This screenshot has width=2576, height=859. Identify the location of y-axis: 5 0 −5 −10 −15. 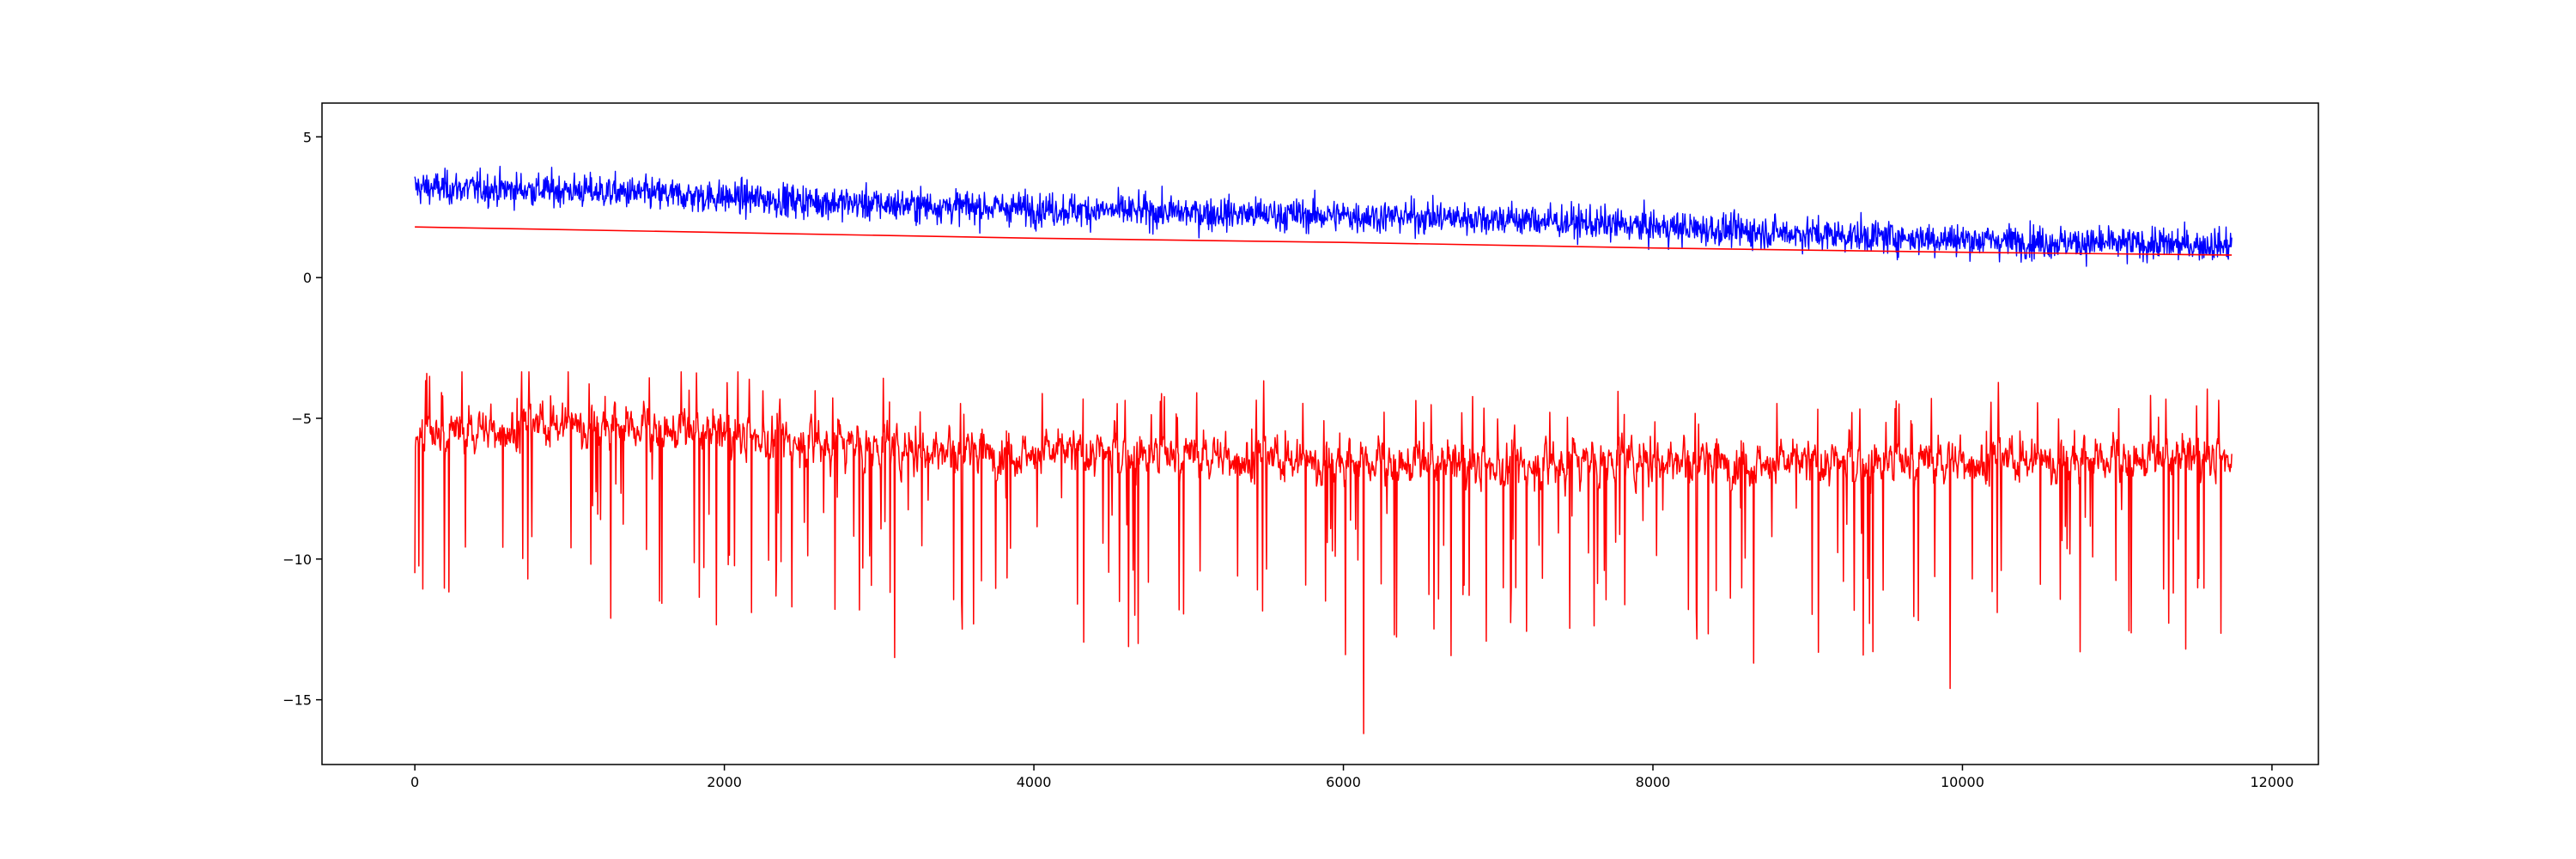
(302, 419).